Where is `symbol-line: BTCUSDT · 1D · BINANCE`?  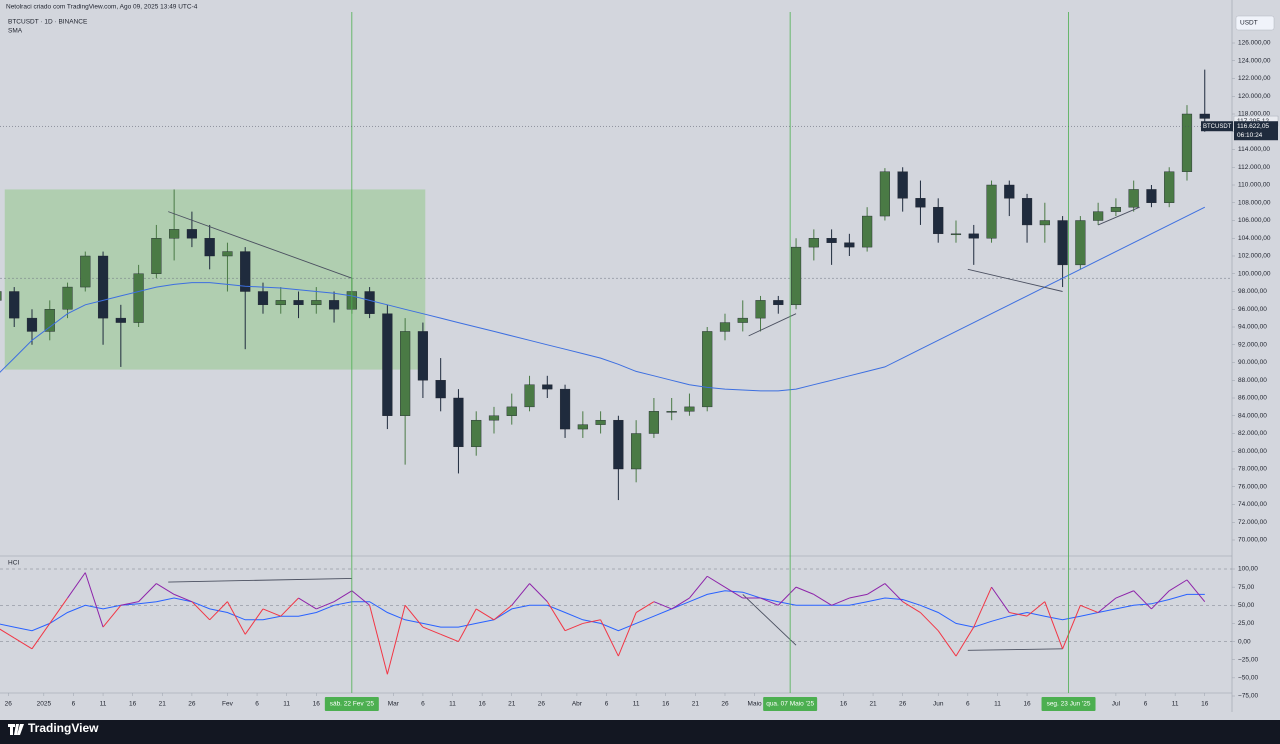 symbol-line: BTCUSDT · 1D · BINANCE is located at coordinates (48, 22).